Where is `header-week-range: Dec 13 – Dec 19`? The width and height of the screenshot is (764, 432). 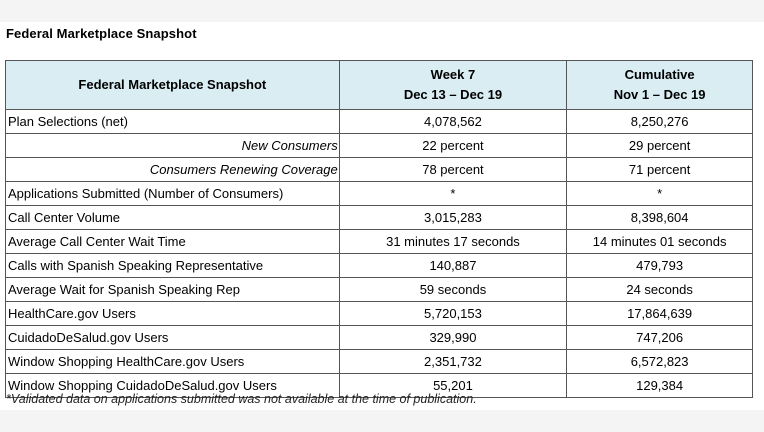 header-week-range: Dec 13 – Dec 19 is located at coordinates (453, 94).